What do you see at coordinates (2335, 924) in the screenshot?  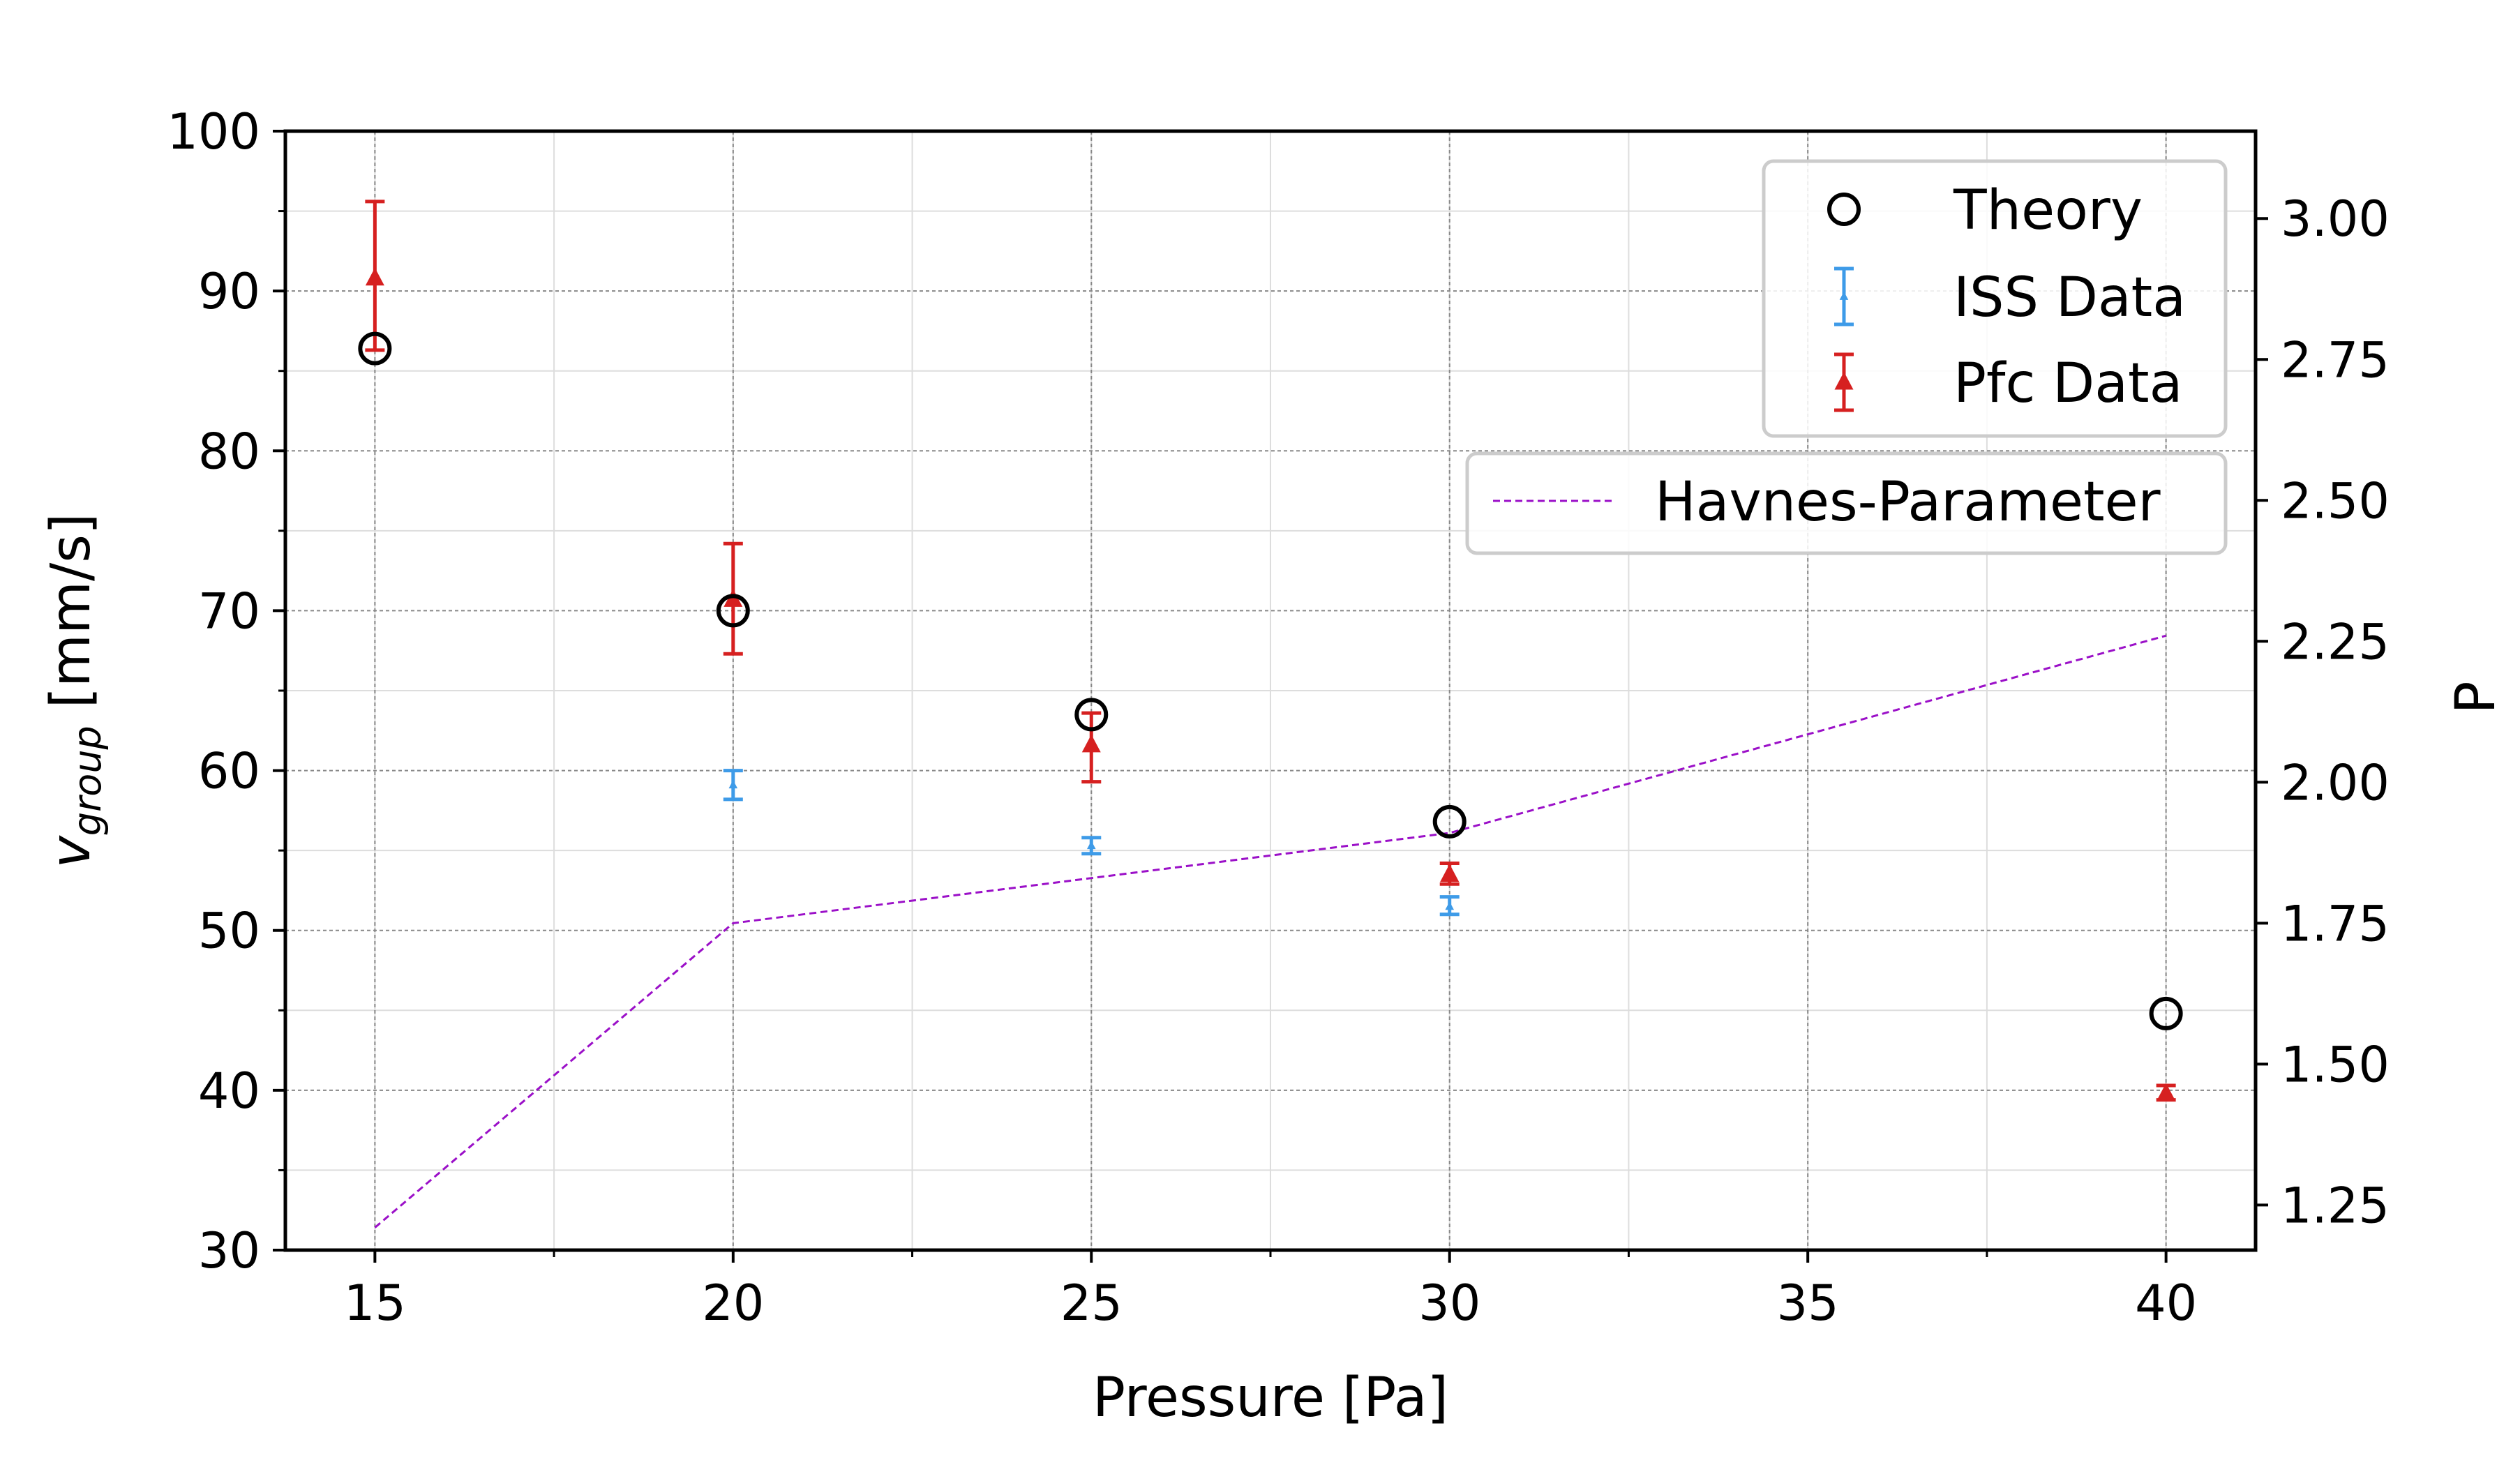 I see `y2-tick-label: 1.75` at bounding box center [2335, 924].